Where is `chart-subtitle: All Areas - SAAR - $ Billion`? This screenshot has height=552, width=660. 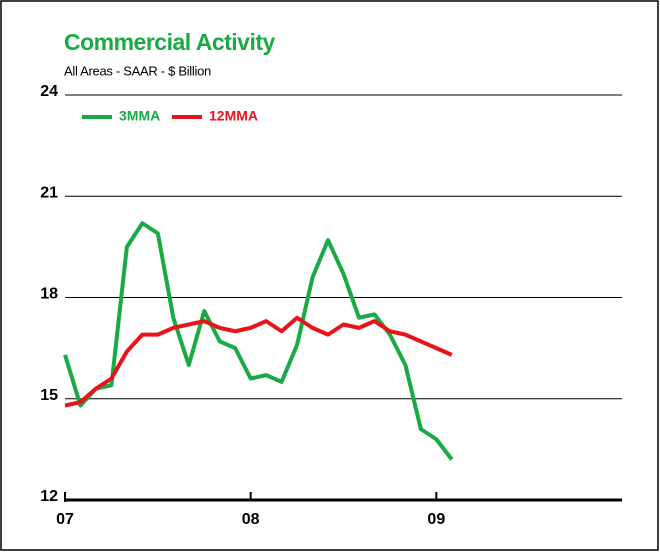
chart-subtitle: All Areas - SAAR - $ Billion is located at coordinates (137, 70).